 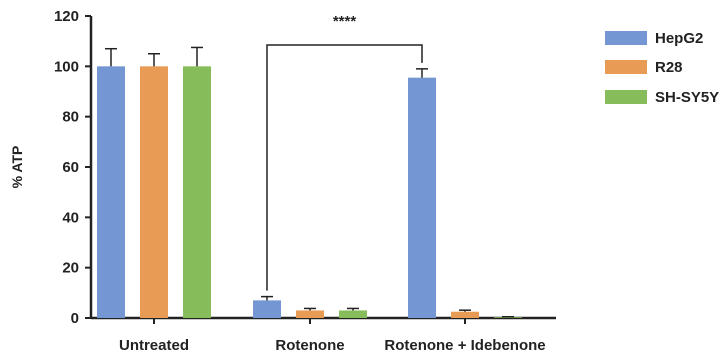 What do you see at coordinates (309, 345) in the screenshot?
I see `x-category-label: Rotenone` at bounding box center [309, 345].